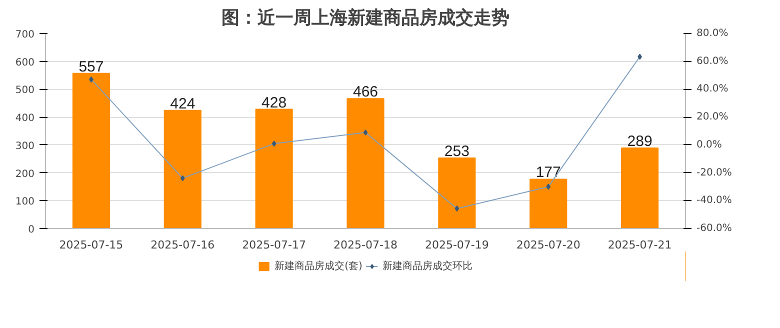 The width and height of the screenshot is (780, 328). What do you see at coordinates (274, 103) in the screenshot?
I see `data-label: 428` at bounding box center [274, 103].